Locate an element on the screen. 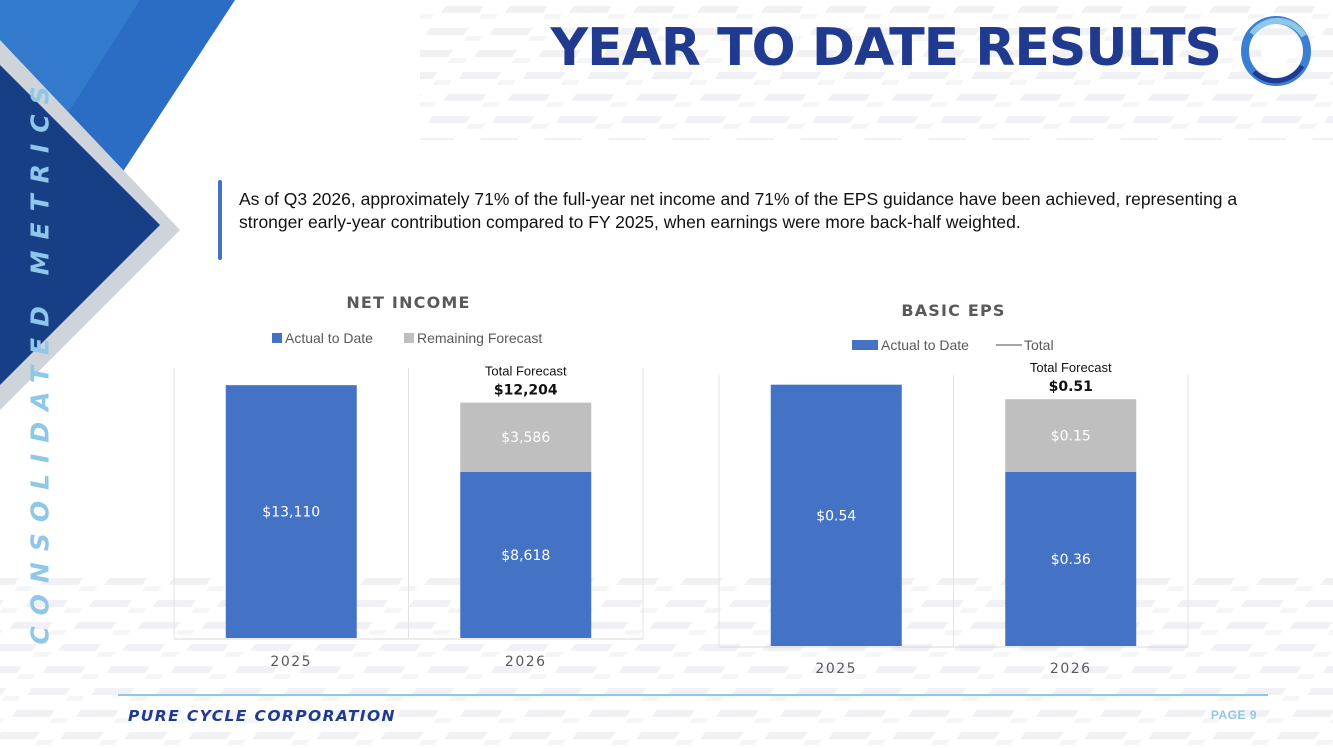  bar-data-label: $0.54 is located at coordinates (836, 516).